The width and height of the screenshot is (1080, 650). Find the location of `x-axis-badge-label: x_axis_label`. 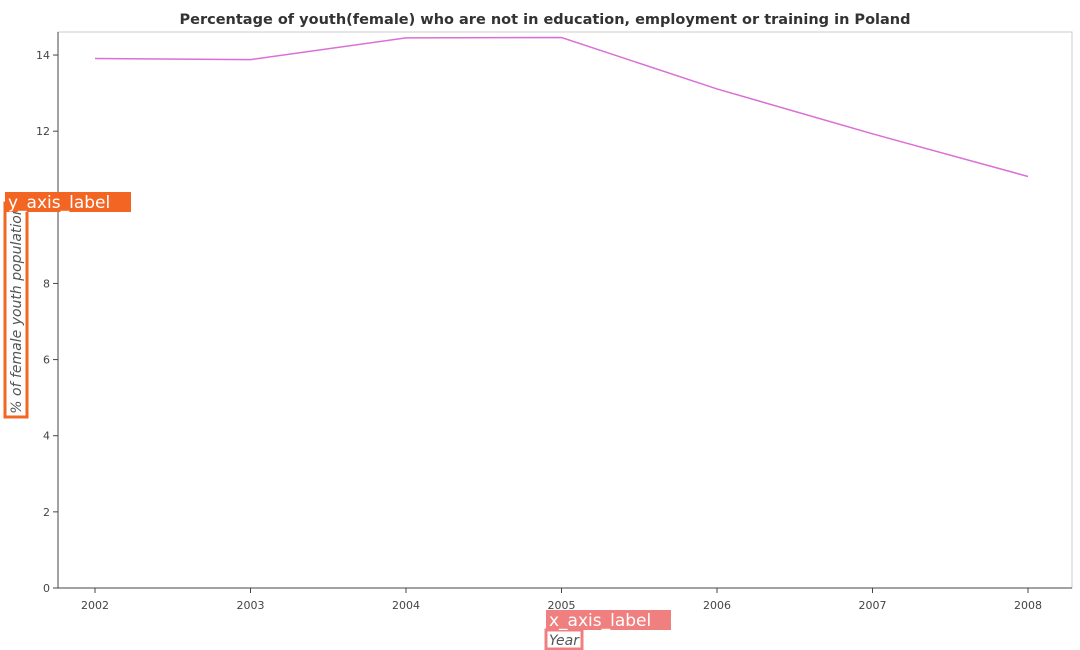

x-axis-badge-label: x_axis_label is located at coordinates (600, 621).